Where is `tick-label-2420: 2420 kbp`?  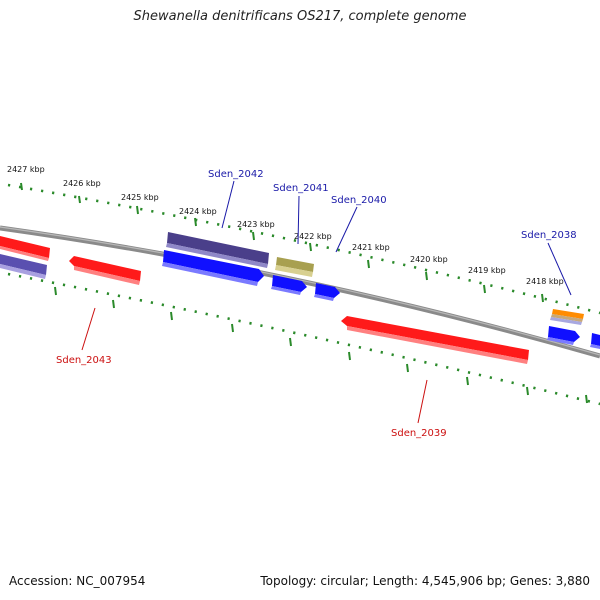 tick-label-2420: 2420 kbp is located at coordinates (429, 259).